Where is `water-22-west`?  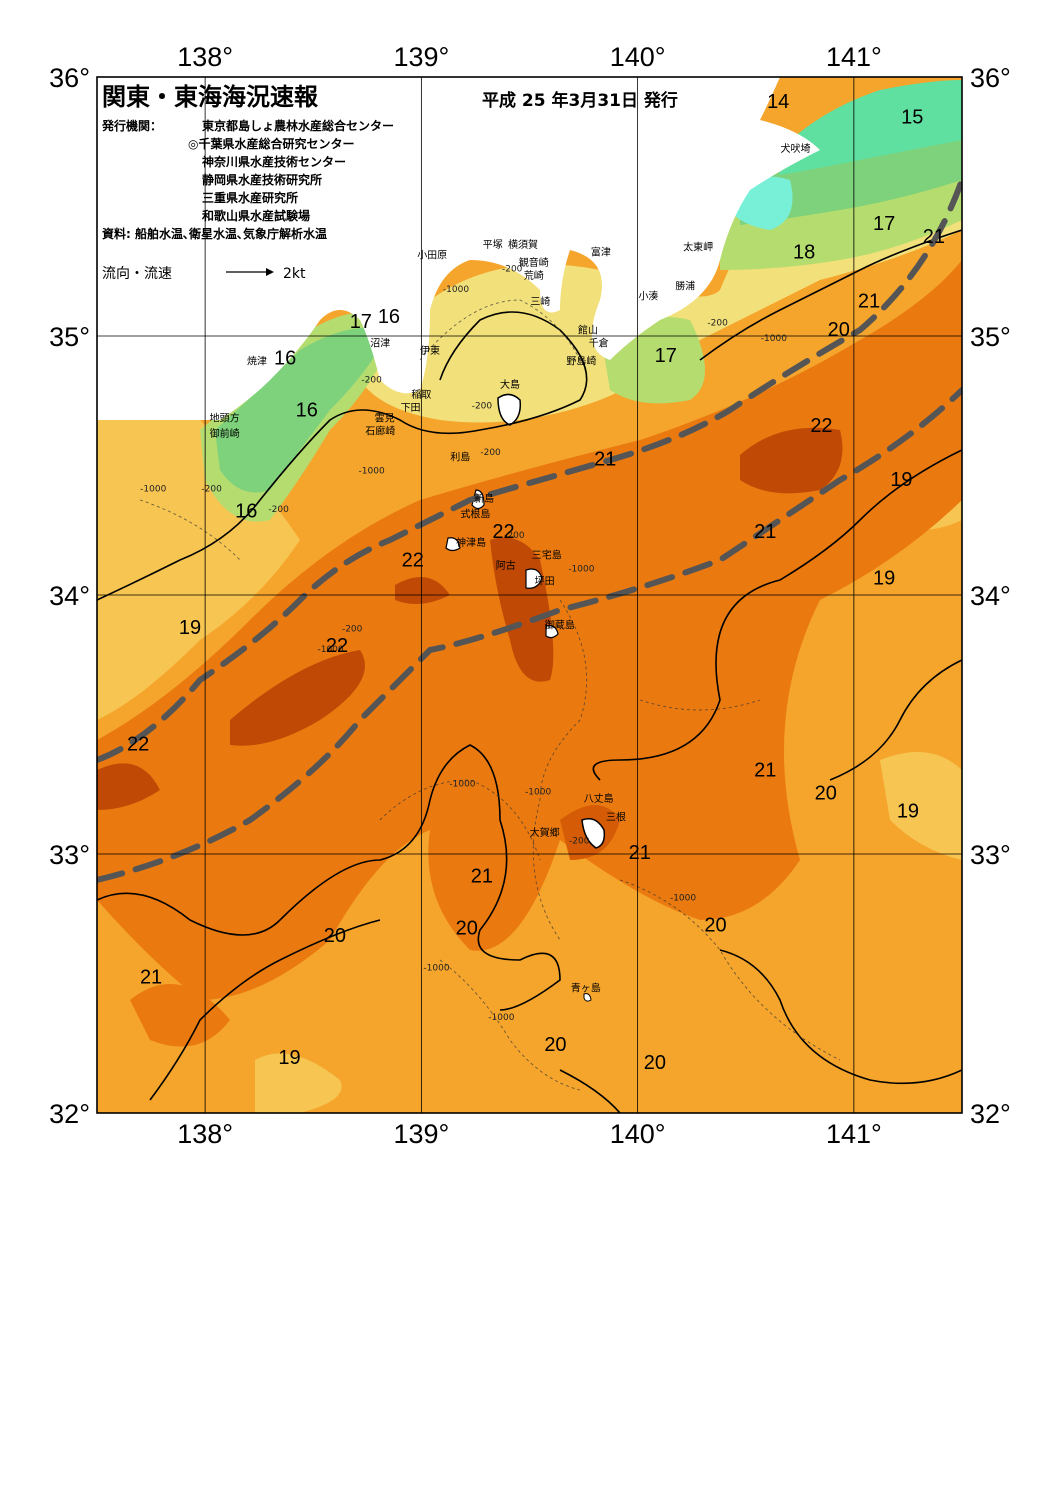
water-22-west is located at coordinates (297, 698).